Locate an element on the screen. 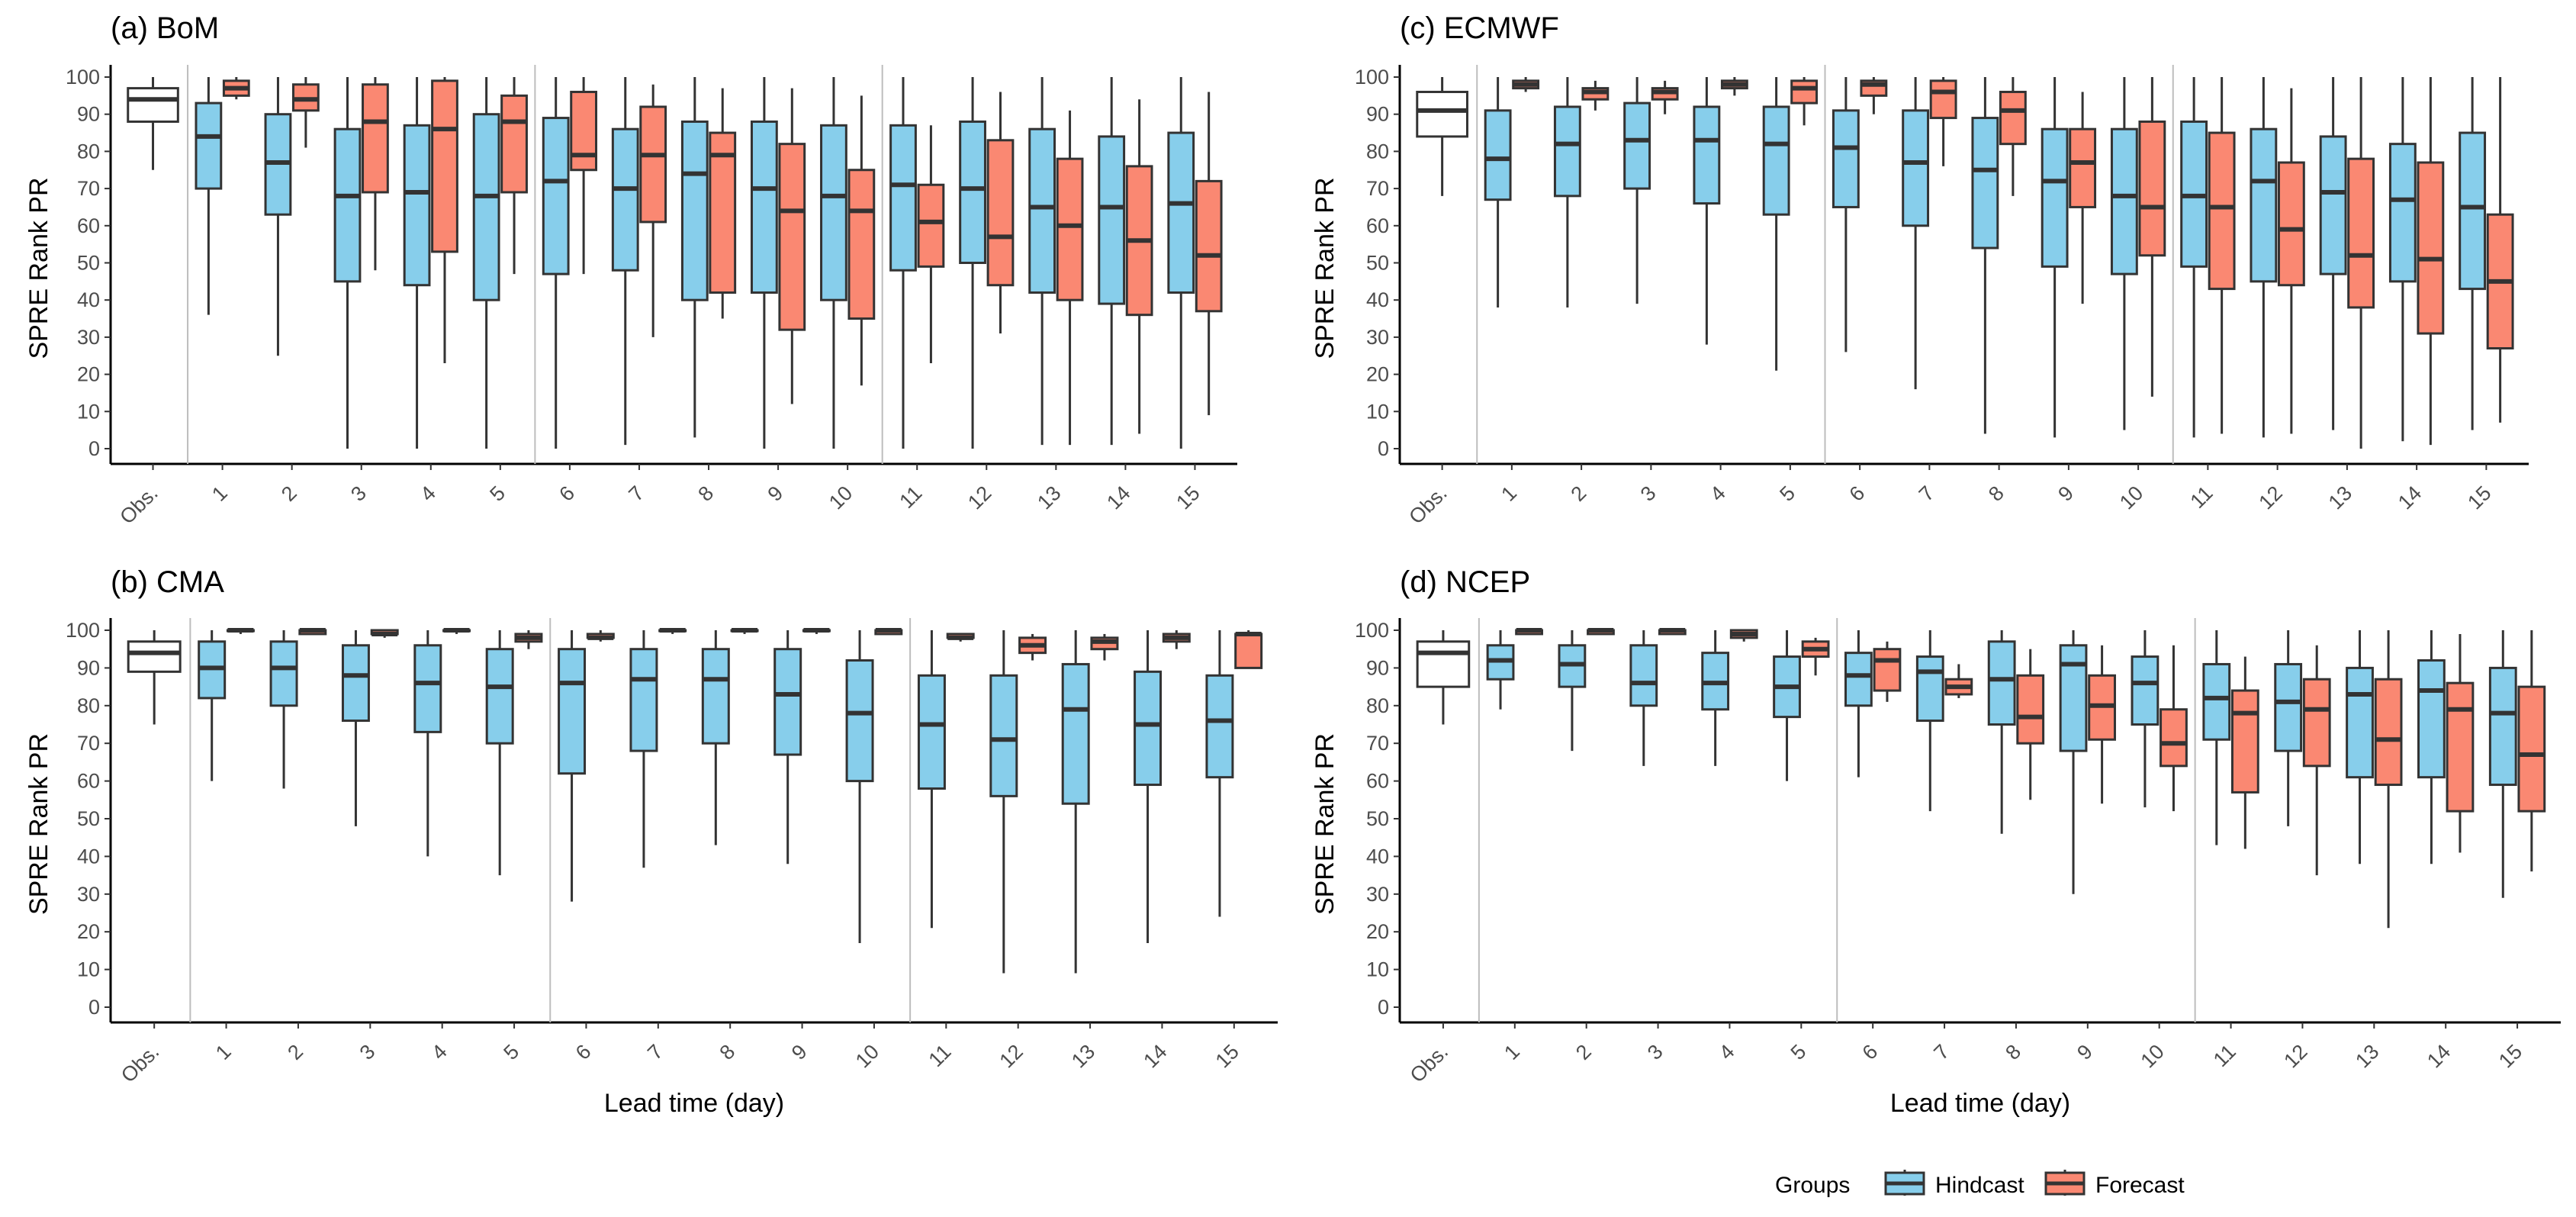 The height and width of the screenshot is (1217, 2576). y-tick-label: 70 is located at coordinates (88, 743).